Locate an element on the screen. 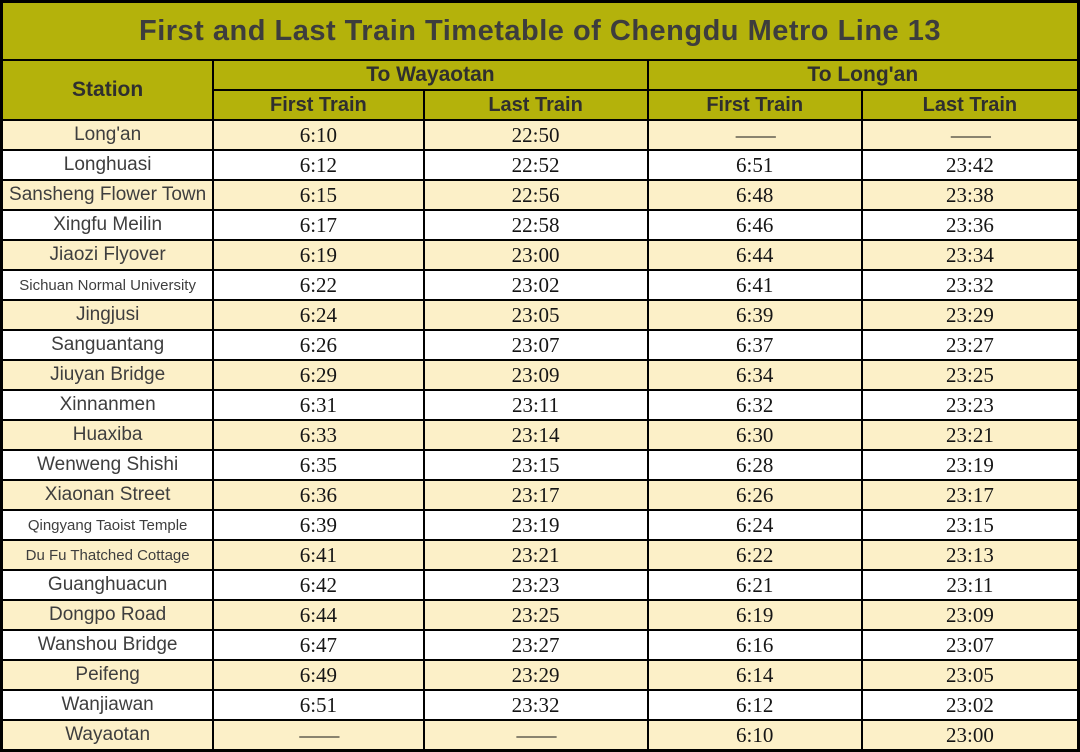 Image resolution: width=1080 pixels, height=752 pixels. column-header-station: Station is located at coordinates (108, 90).